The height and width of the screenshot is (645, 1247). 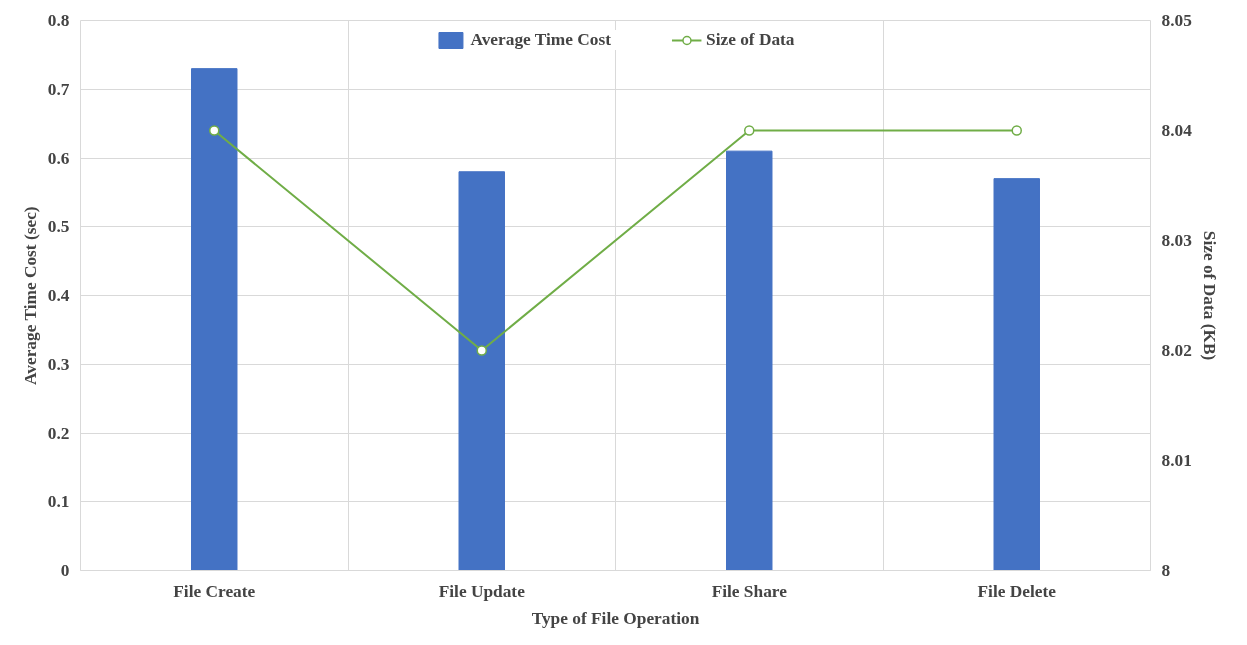 What do you see at coordinates (65, 570) in the screenshot?
I see `y-tick-label: 0` at bounding box center [65, 570].